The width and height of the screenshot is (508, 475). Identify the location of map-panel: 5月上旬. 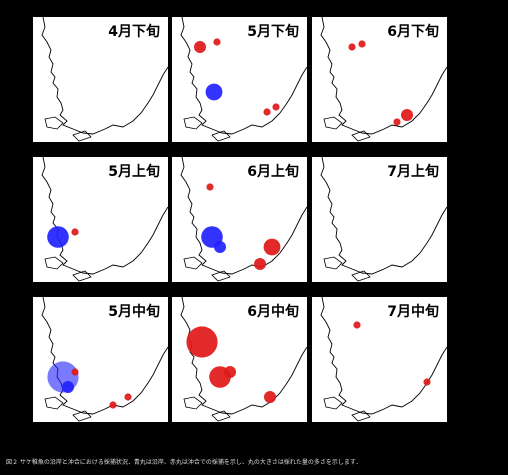
(100, 219).